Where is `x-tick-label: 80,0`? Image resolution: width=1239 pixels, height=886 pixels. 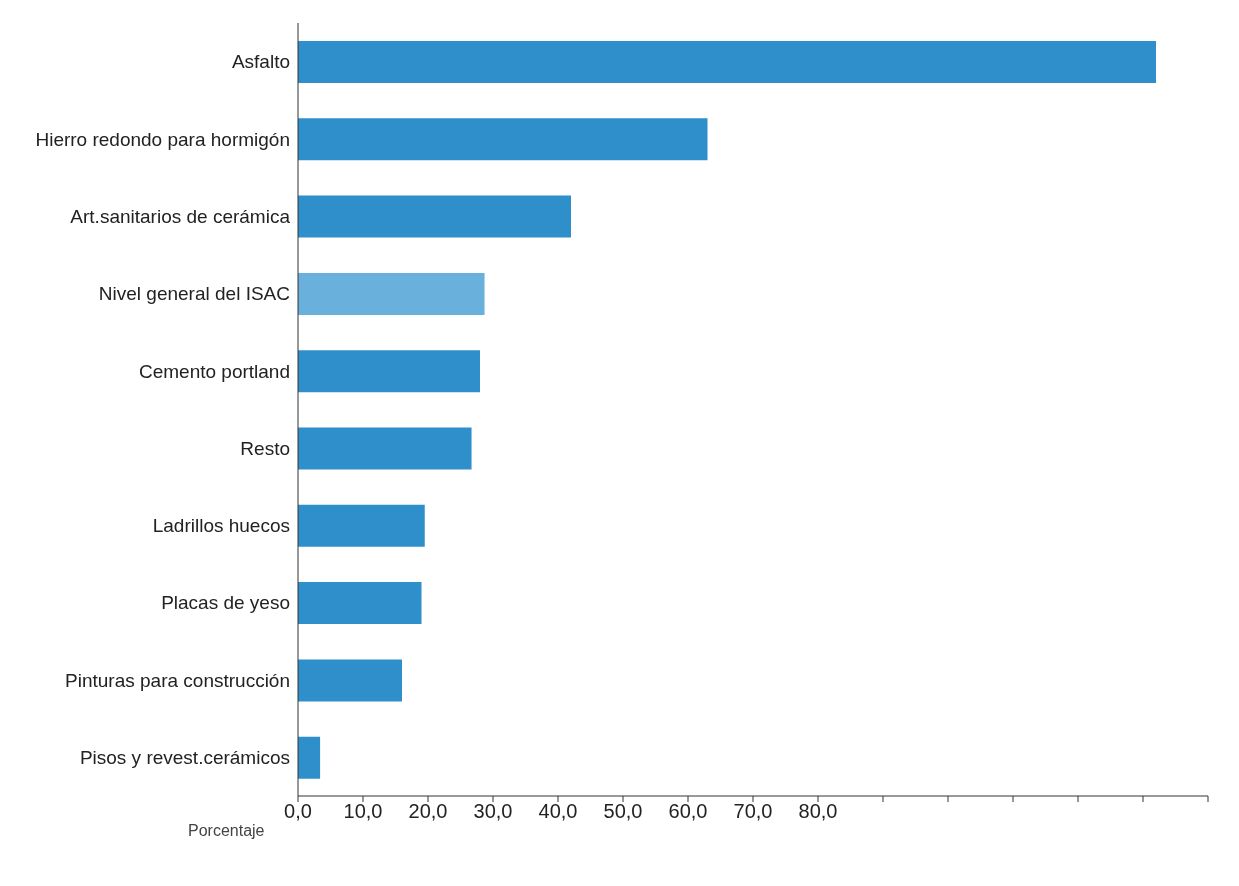 x-tick-label: 80,0 is located at coordinates (818, 811).